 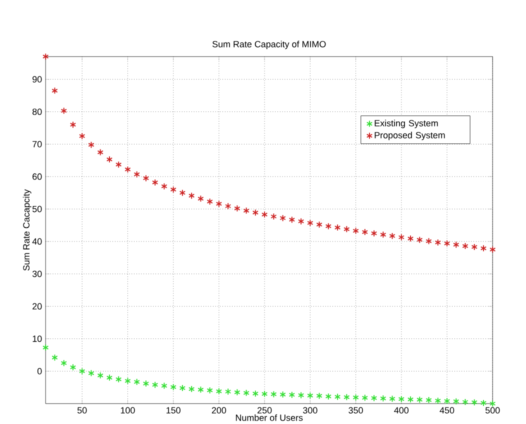 What do you see at coordinates (37, 209) in the screenshot?
I see `y-tick-label: 50` at bounding box center [37, 209].